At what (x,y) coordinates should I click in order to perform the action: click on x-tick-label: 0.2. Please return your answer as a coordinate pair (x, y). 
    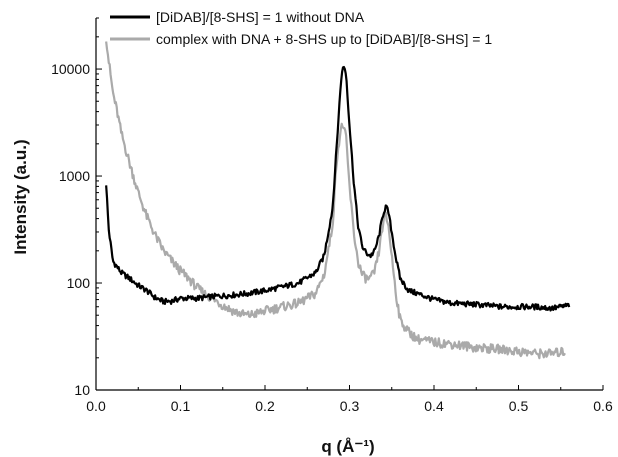
    Looking at the image, I should click on (265, 406).